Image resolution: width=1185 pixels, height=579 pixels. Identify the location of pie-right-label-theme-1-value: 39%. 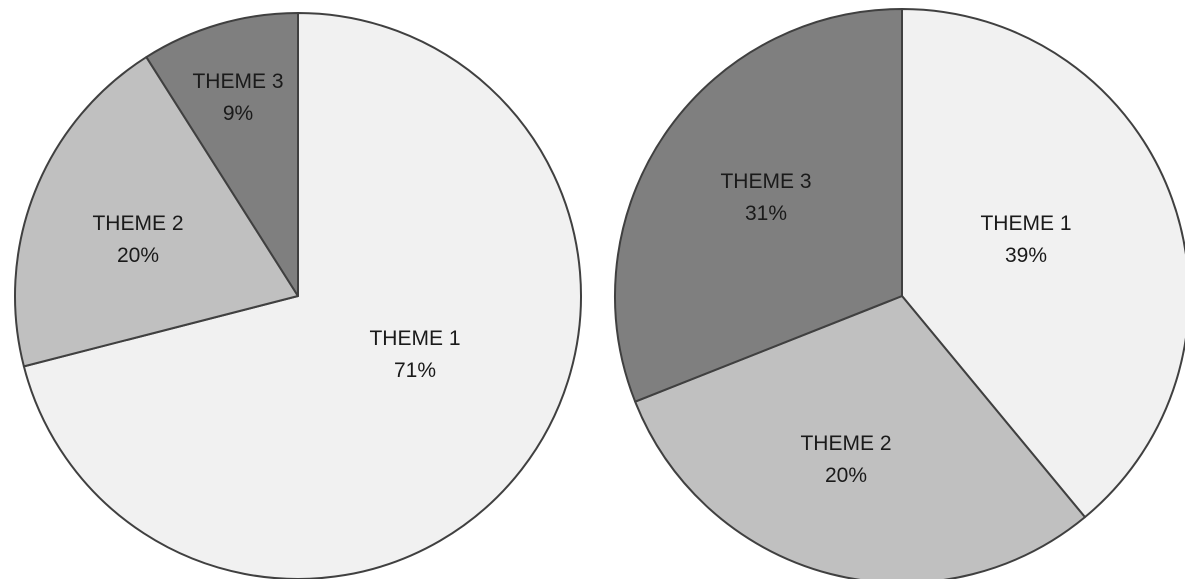
(1026, 255).